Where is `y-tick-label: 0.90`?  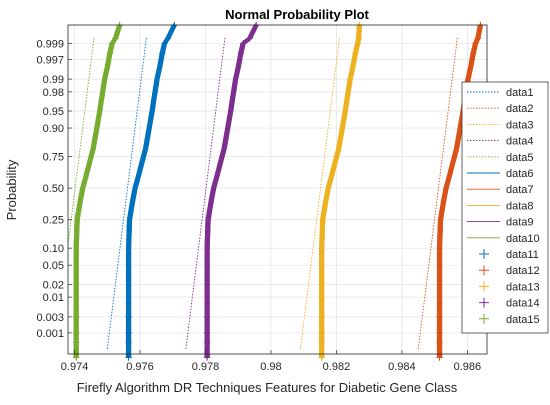
y-tick-label: 0.90 is located at coordinates (53, 129).